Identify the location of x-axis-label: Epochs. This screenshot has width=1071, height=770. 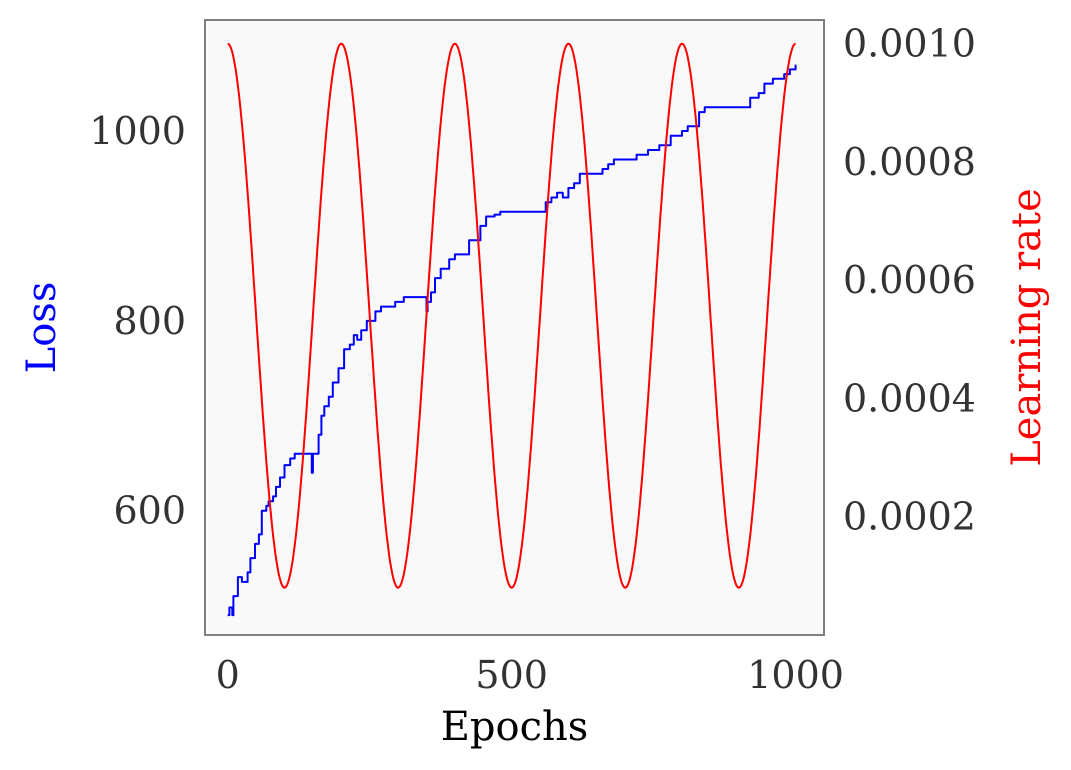
(515, 727).